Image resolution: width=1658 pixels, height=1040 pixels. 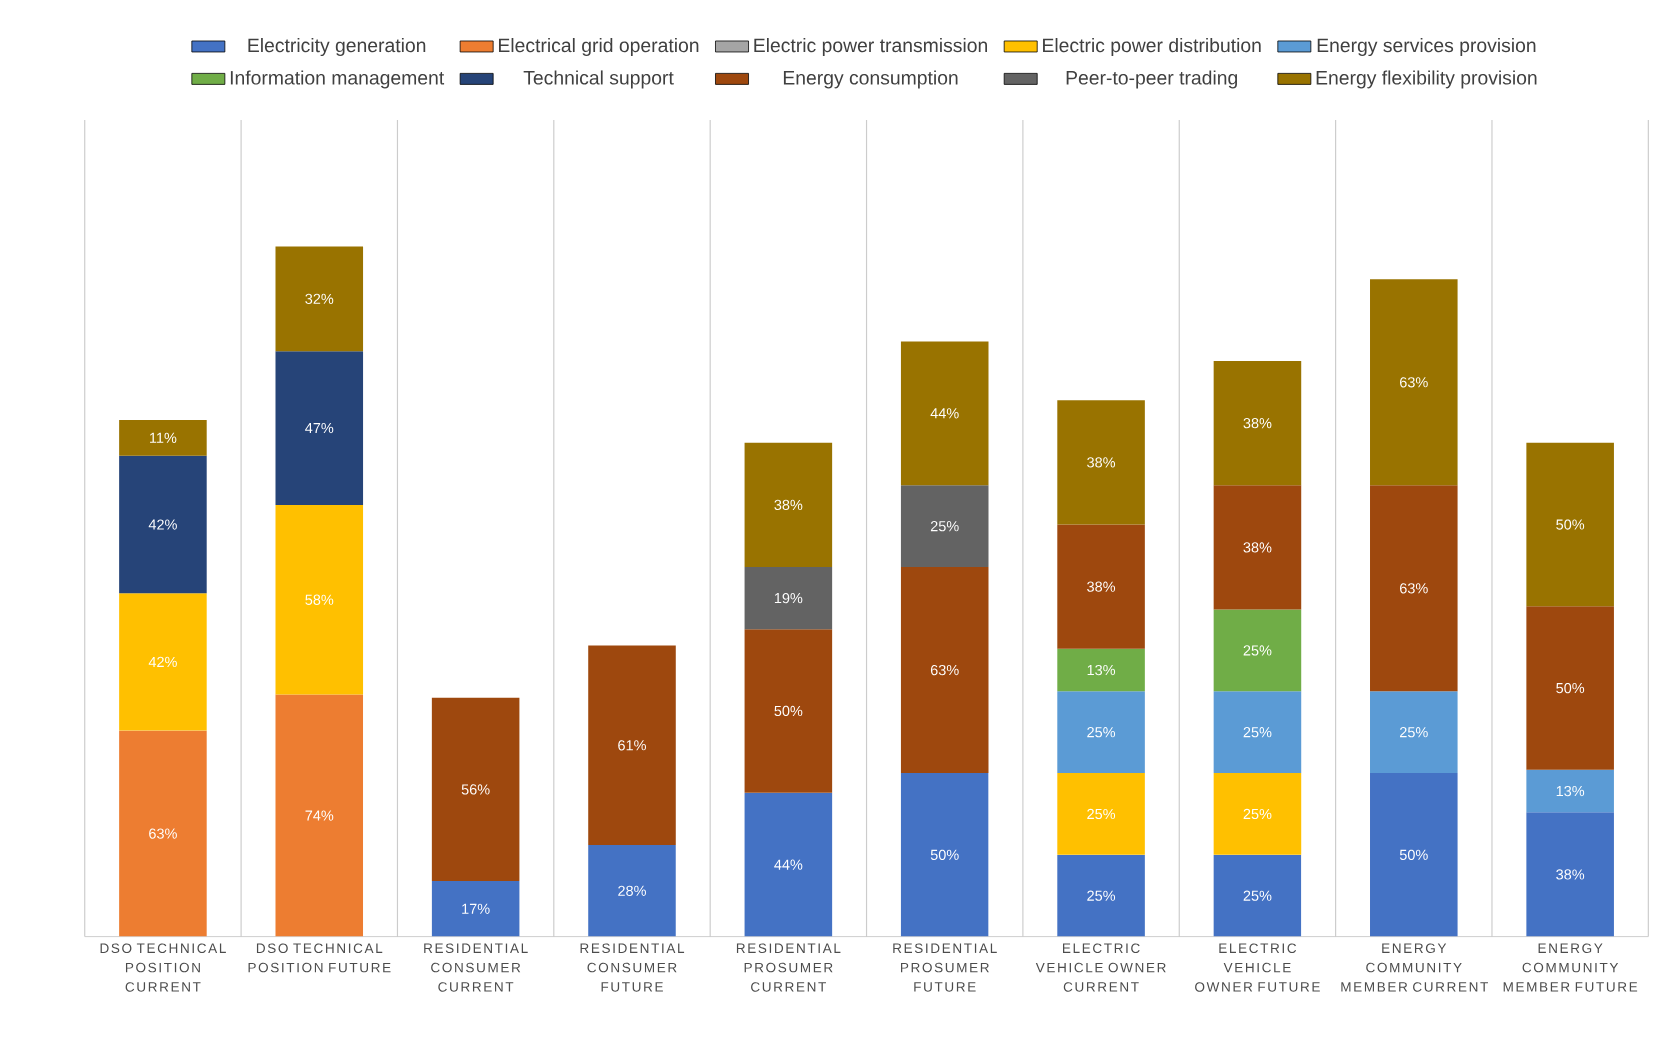 What do you see at coordinates (163, 967) in the screenshot?
I see `x-tick-label: DSO TECHNICAL POSITION CURRENT` at bounding box center [163, 967].